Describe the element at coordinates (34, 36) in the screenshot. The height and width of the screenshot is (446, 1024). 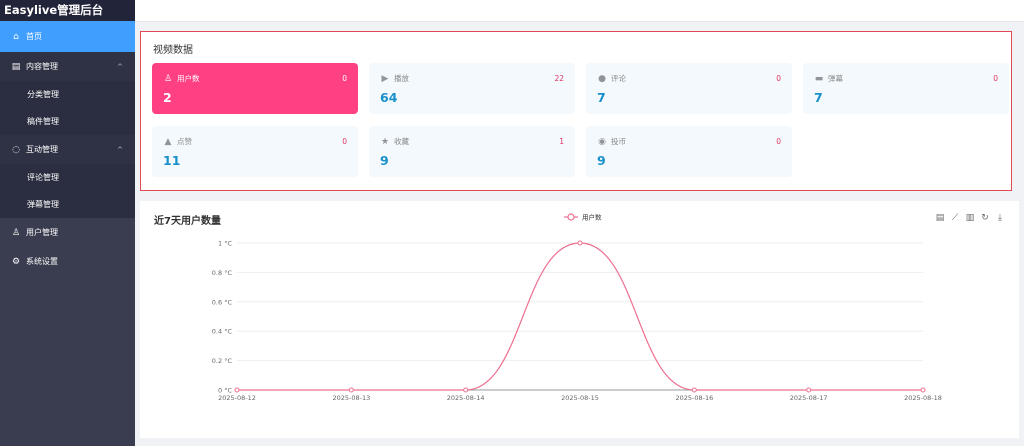
I see `sidebar-item-label: 首页` at that location.